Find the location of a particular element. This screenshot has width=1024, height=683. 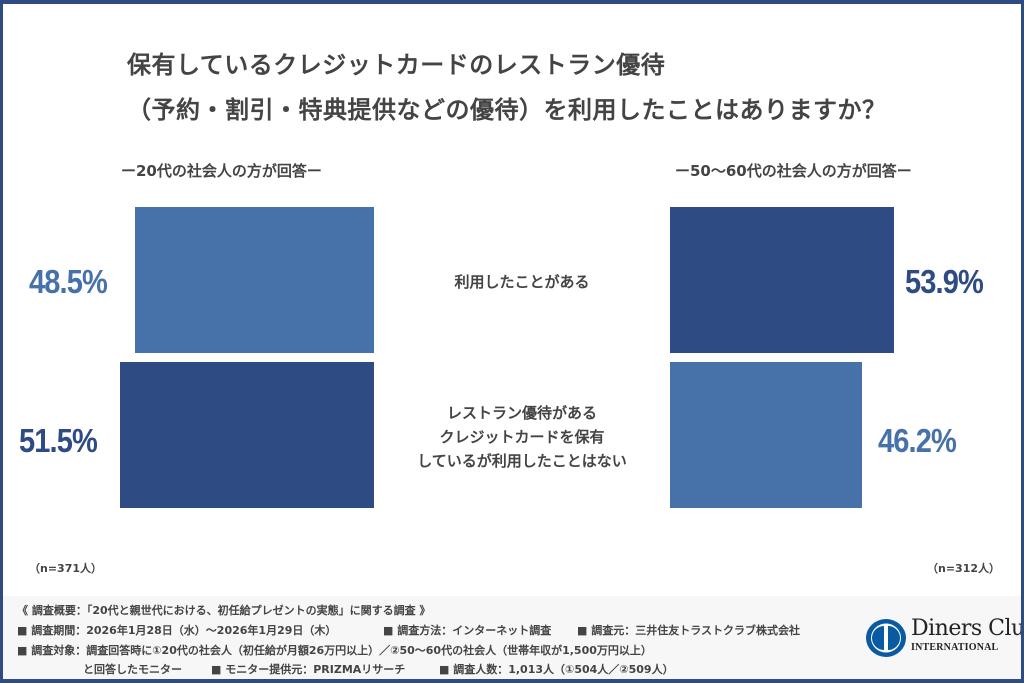

chart-title-line1: 保有しているクレジットカードのレストラン優待 is located at coordinates (396, 65).